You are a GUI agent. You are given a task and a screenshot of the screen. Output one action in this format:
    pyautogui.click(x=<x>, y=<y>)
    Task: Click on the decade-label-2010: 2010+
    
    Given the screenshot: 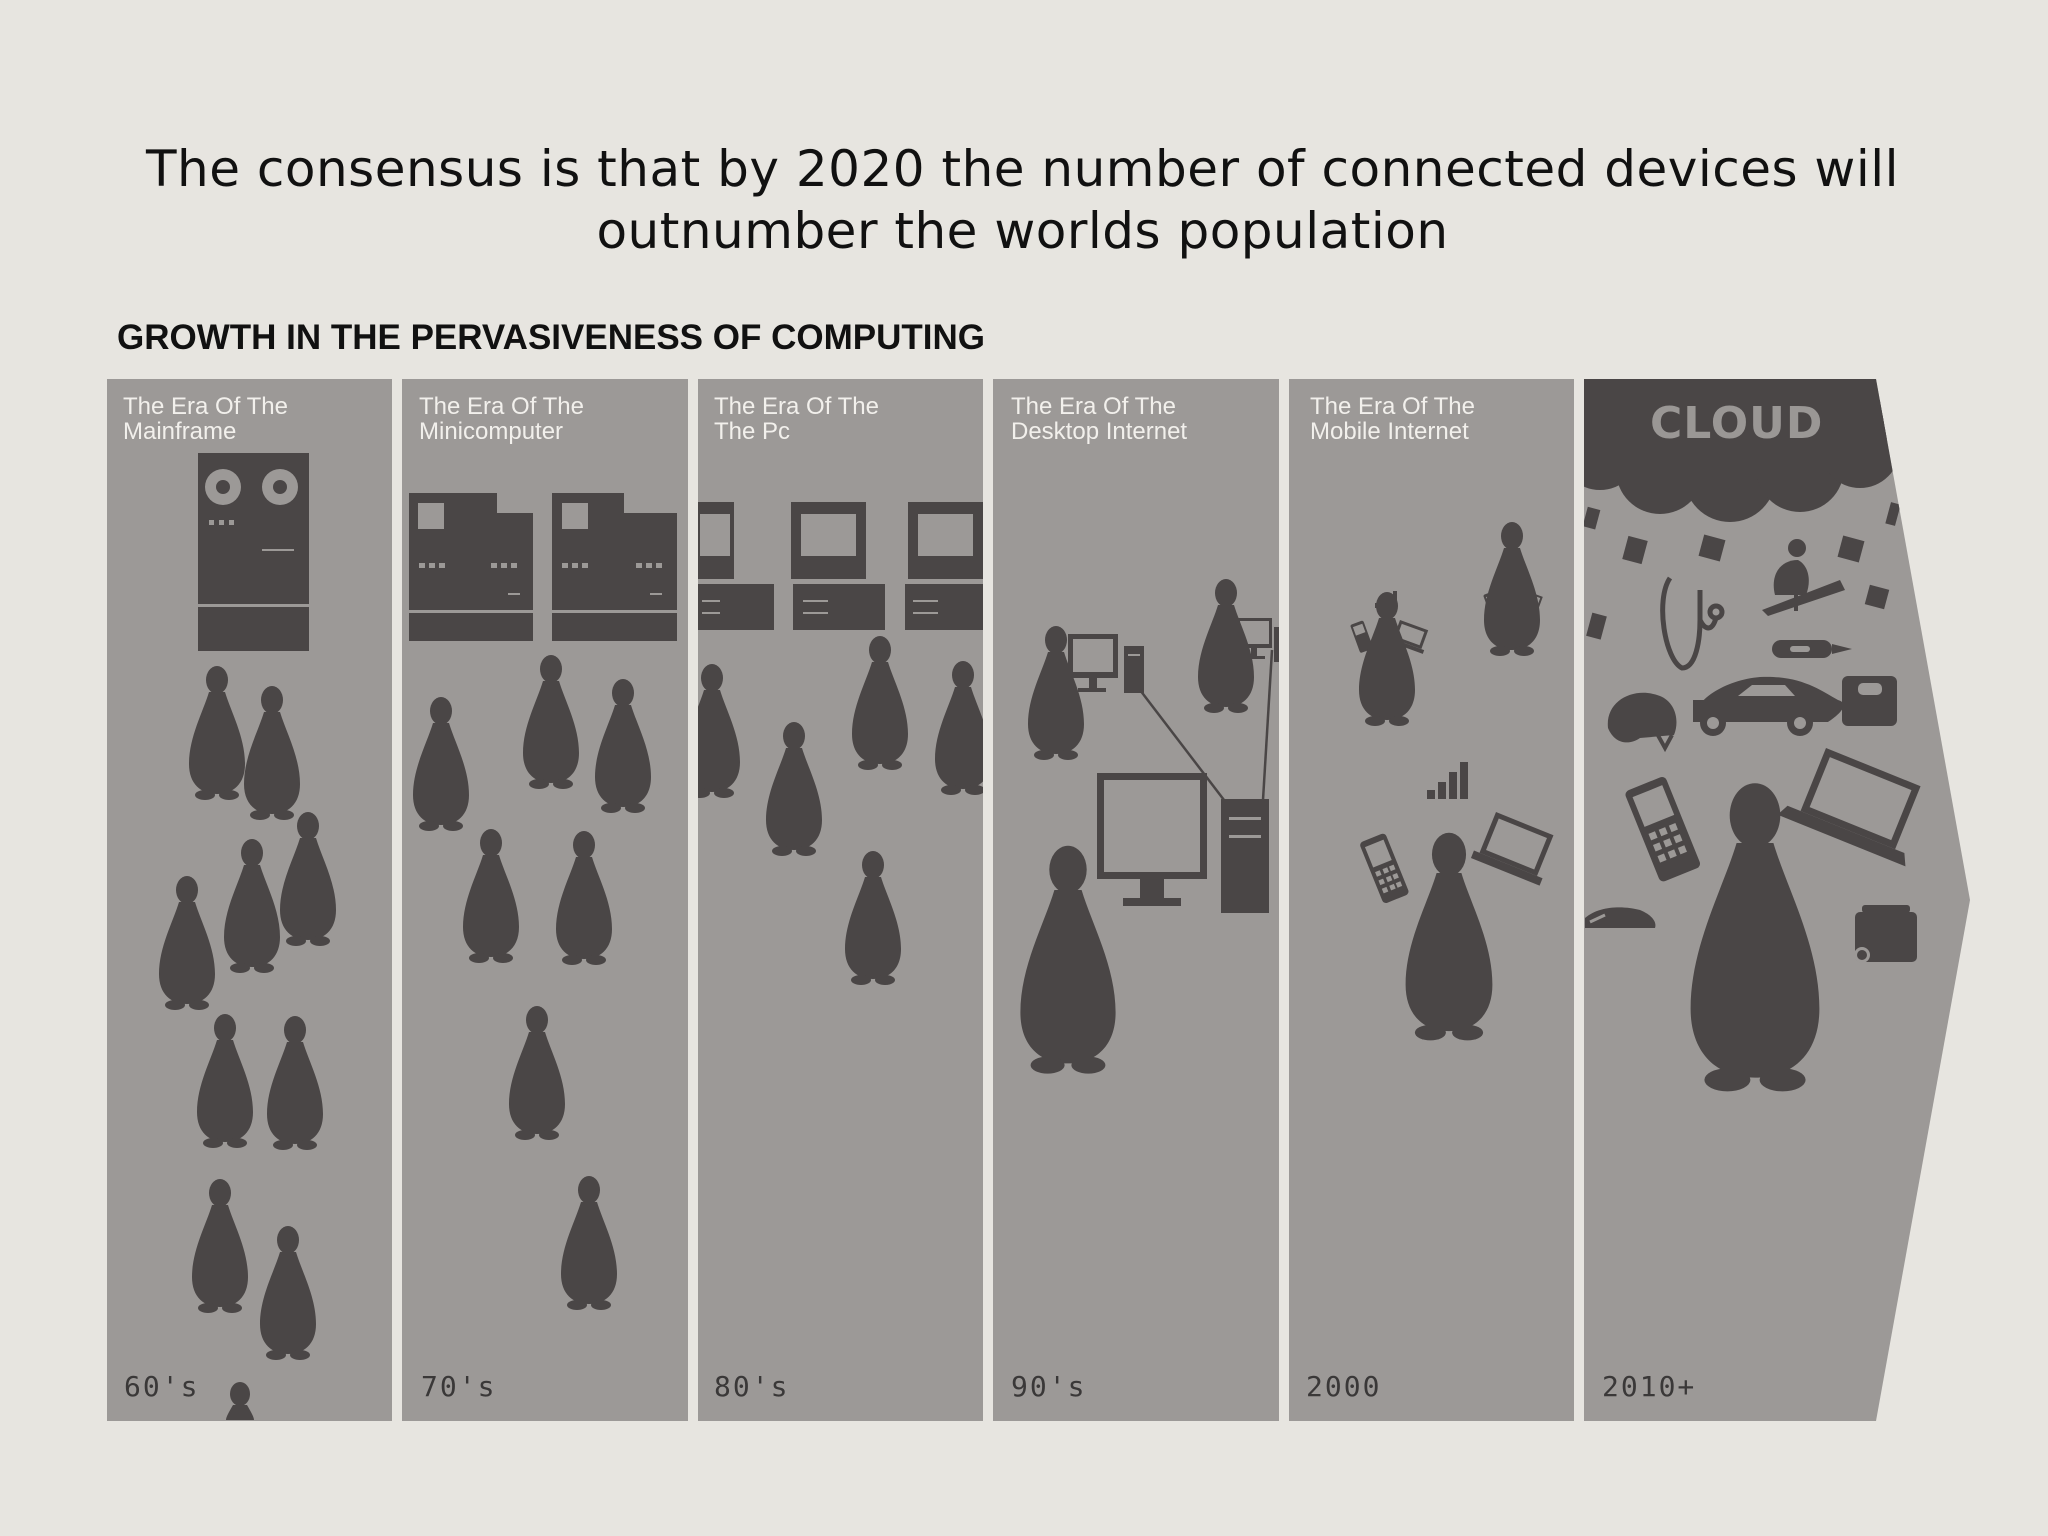 What is the action you would take?
    pyautogui.click(x=1649, y=1386)
    